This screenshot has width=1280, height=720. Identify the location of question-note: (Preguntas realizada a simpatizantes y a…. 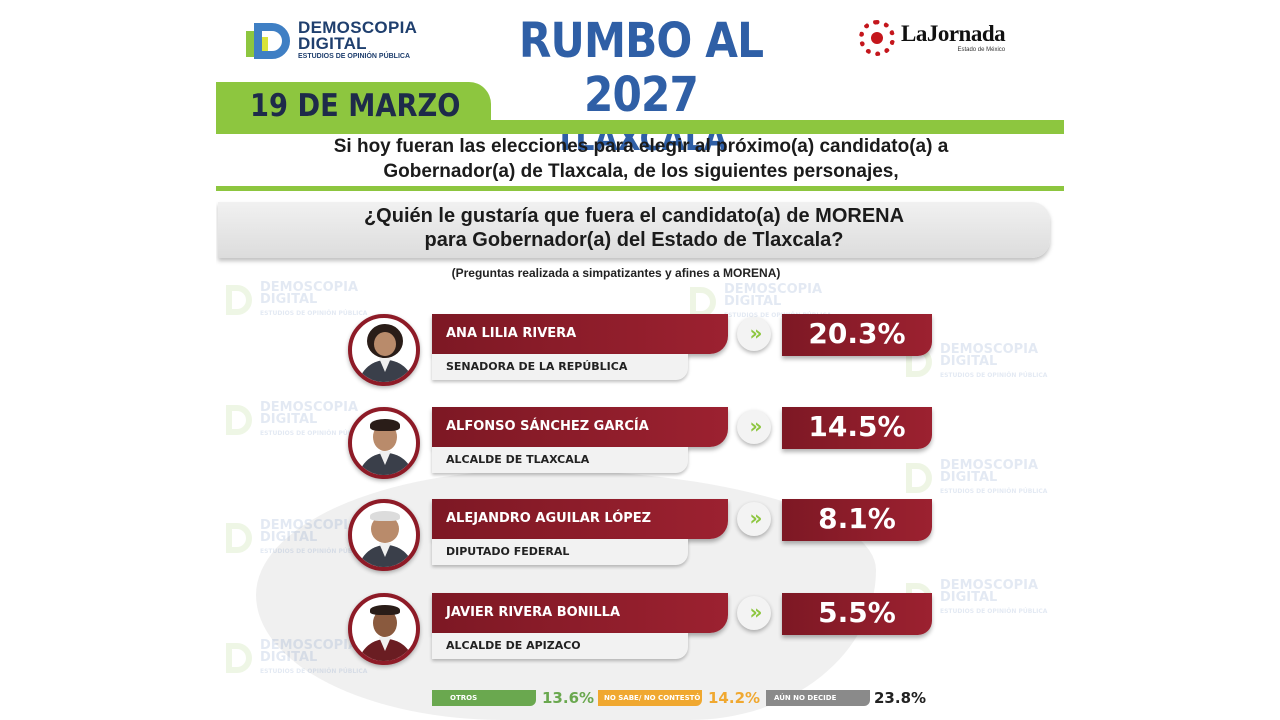
(616, 273).